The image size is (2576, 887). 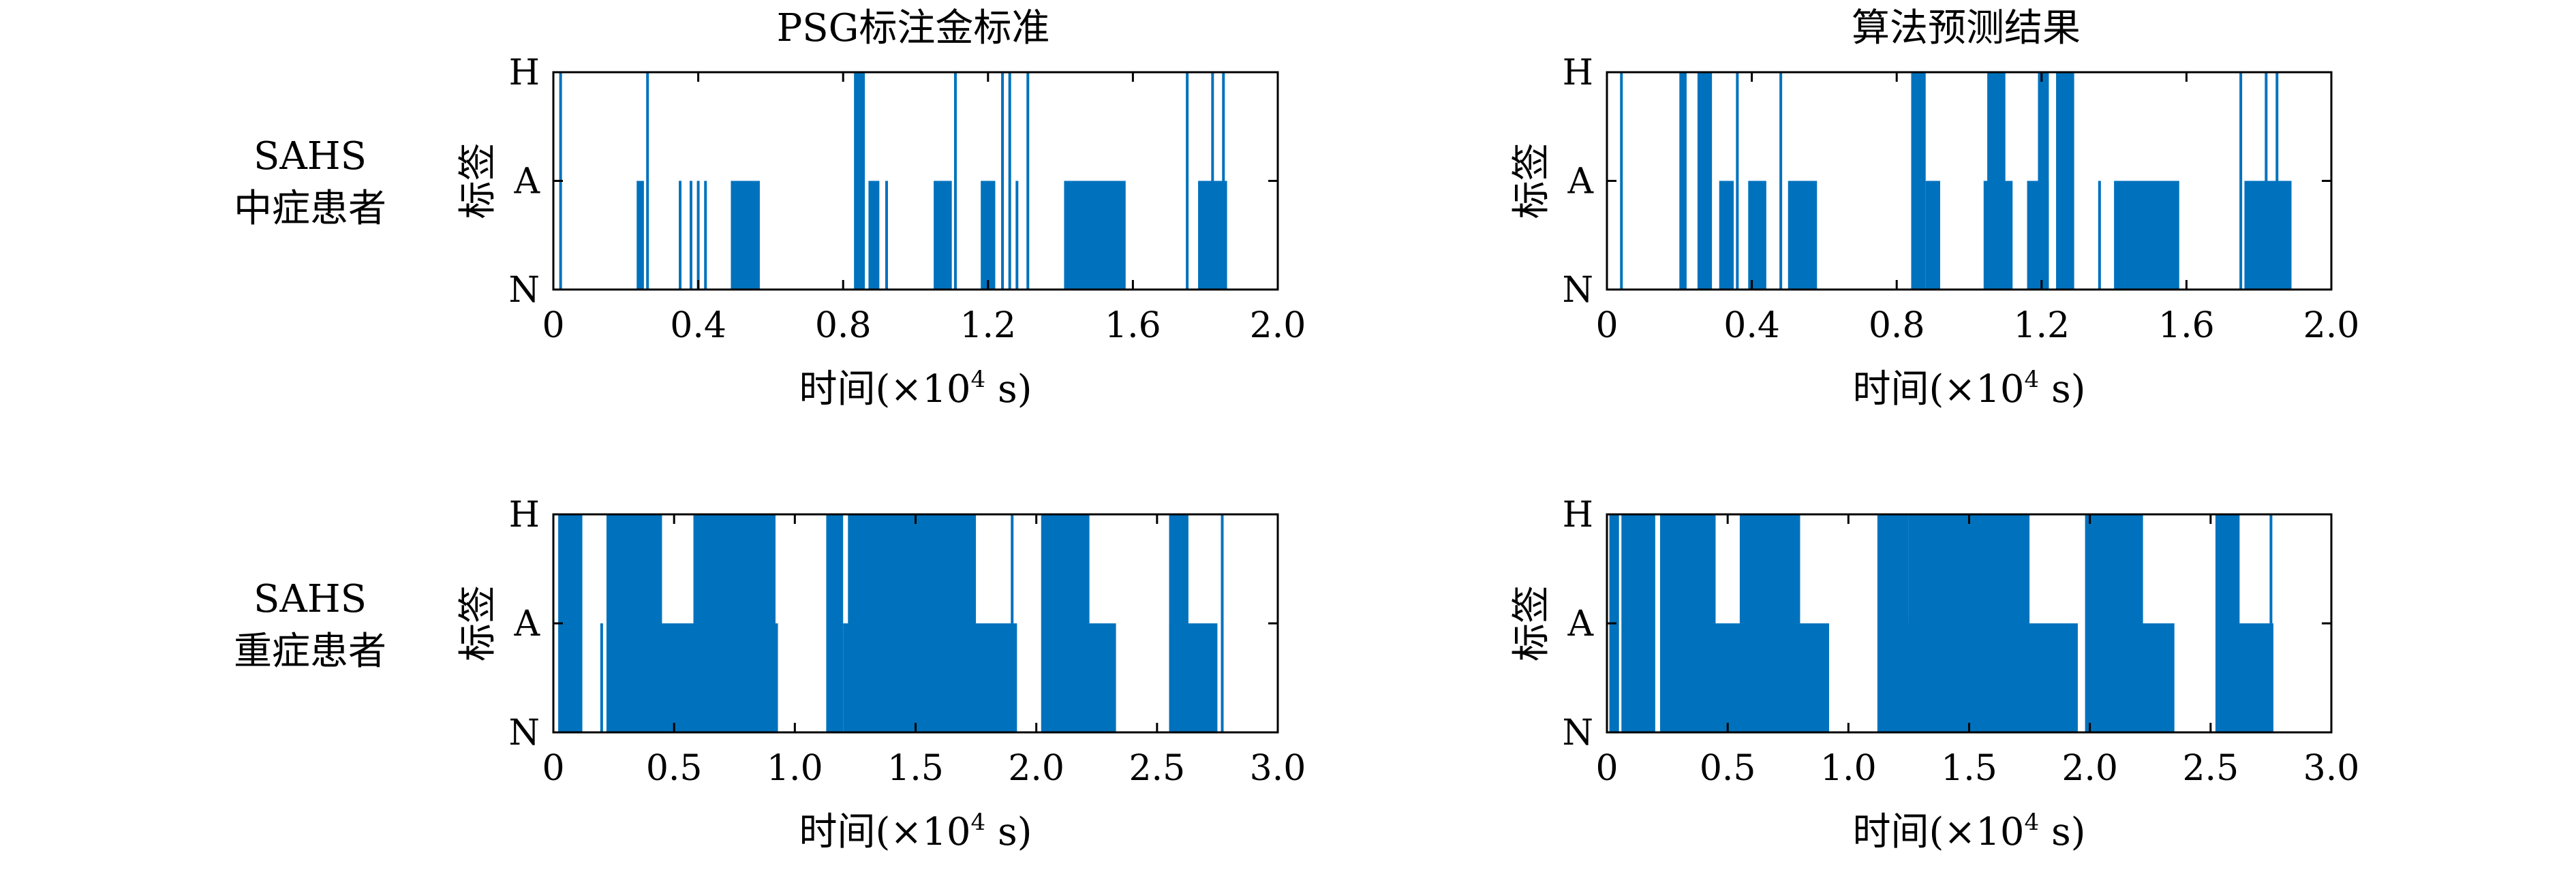 What do you see at coordinates (310, 599) in the screenshot?
I see `row-label-severe-line1: SAHS` at bounding box center [310, 599].